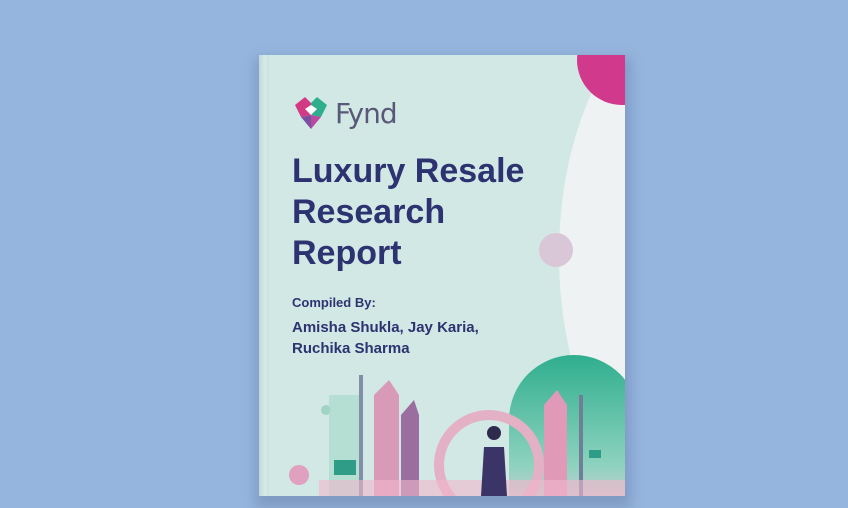  Describe the element at coordinates (385, 327) in the screenshot. I see `authors-line: Amisha Shukla, Jay Karia,` at that location.